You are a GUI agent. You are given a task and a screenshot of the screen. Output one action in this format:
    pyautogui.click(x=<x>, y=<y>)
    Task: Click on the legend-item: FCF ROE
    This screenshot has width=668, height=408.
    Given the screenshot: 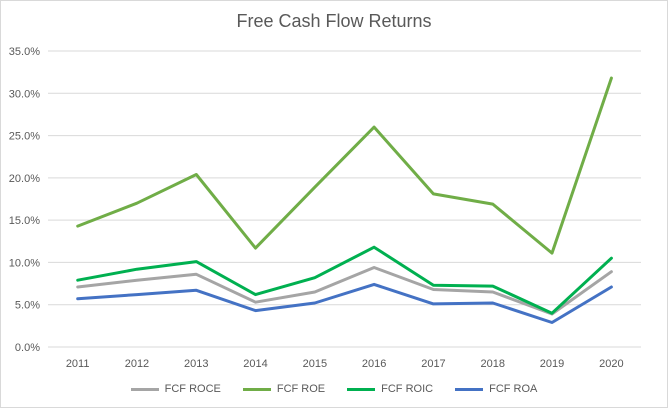 What is the action you would take?
    pyautogui.click(x=284, y=389)
    